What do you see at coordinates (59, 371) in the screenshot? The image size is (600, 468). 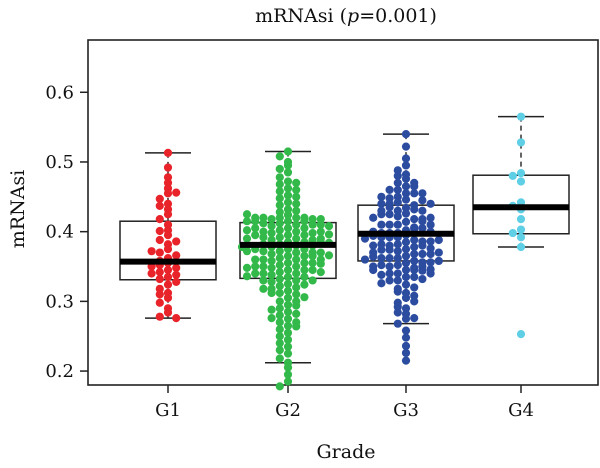 I see `y-tick-label: 0.2` at bounding box center [59, 371].